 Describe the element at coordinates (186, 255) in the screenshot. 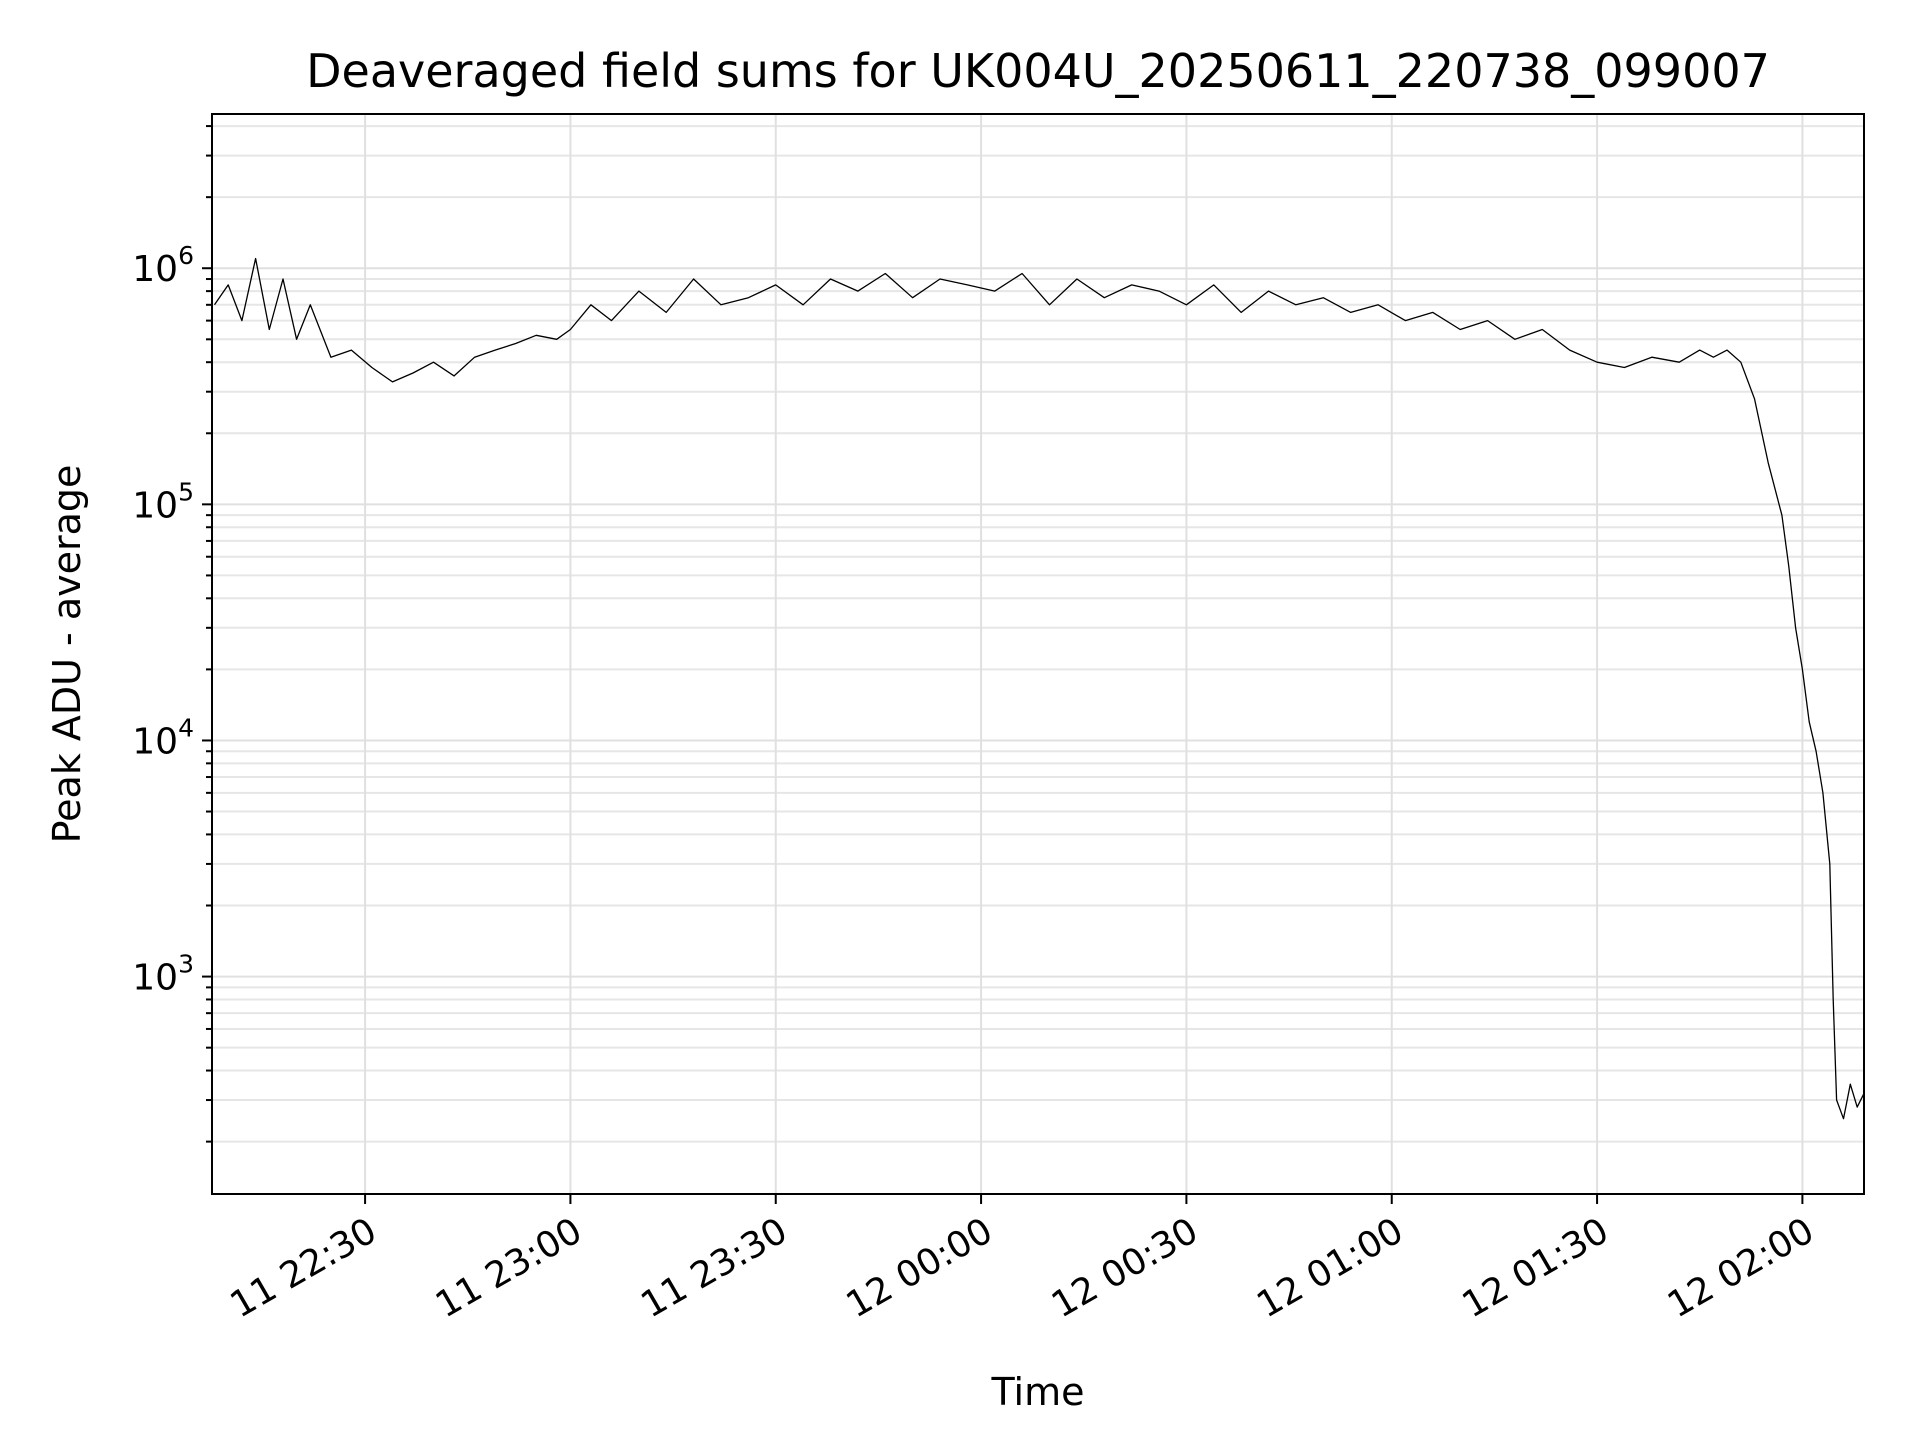

I see `y-tick-exponent: 6` at that location.